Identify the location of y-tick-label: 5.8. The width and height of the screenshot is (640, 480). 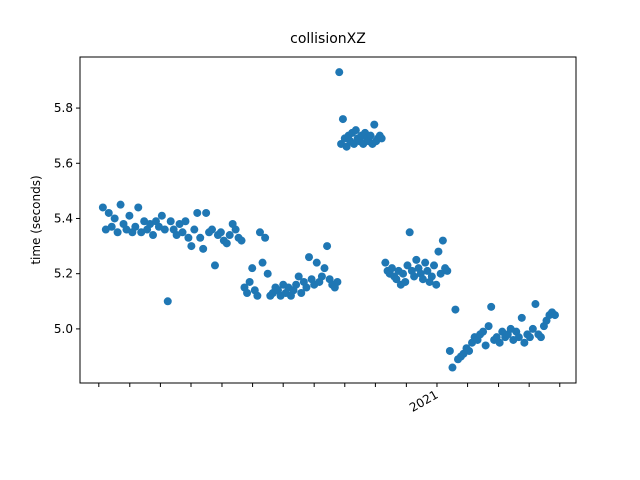
(63, 108).